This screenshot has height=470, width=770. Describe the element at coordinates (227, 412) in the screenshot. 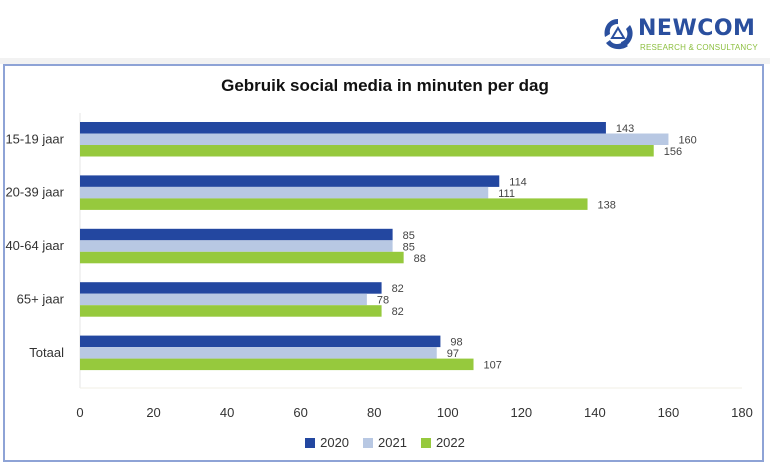

I see `x-tick-label: 40` at that location.